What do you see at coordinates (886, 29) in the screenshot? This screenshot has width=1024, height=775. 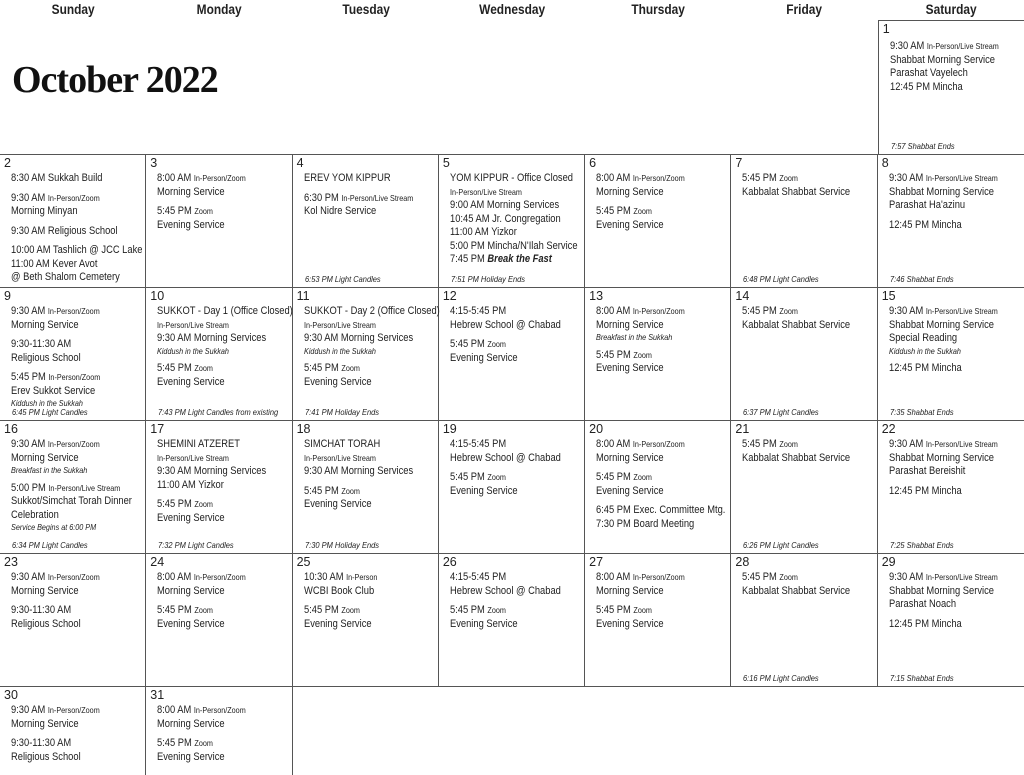 I see `day-number: 1` at bounding box center [886, 29].